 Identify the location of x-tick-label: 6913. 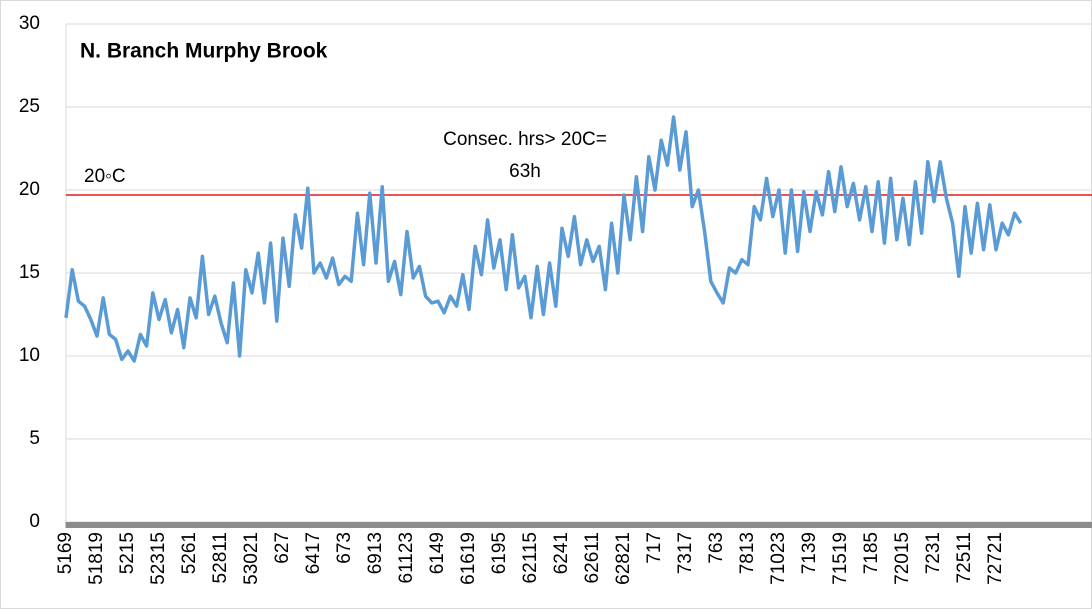
(375, 553).